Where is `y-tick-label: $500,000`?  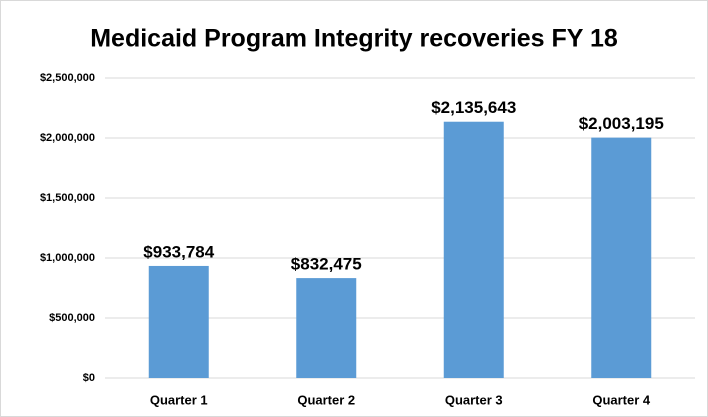
y-tick-label: $500,000 is located at coordinates (72, 318).